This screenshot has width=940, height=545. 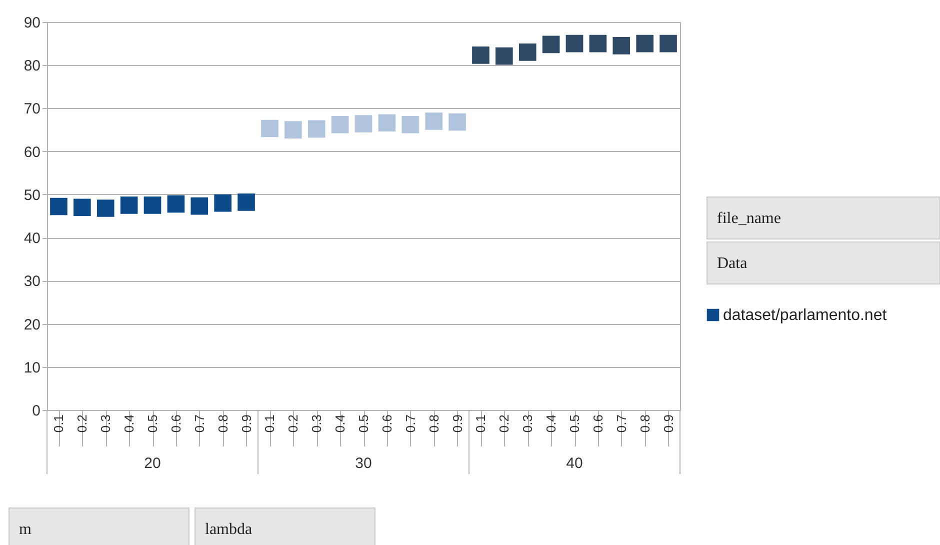 What do you see at coordinates (32, 325) in the screenshot?
I see `y-tick-label: 20` at bounding box center [32, 325].